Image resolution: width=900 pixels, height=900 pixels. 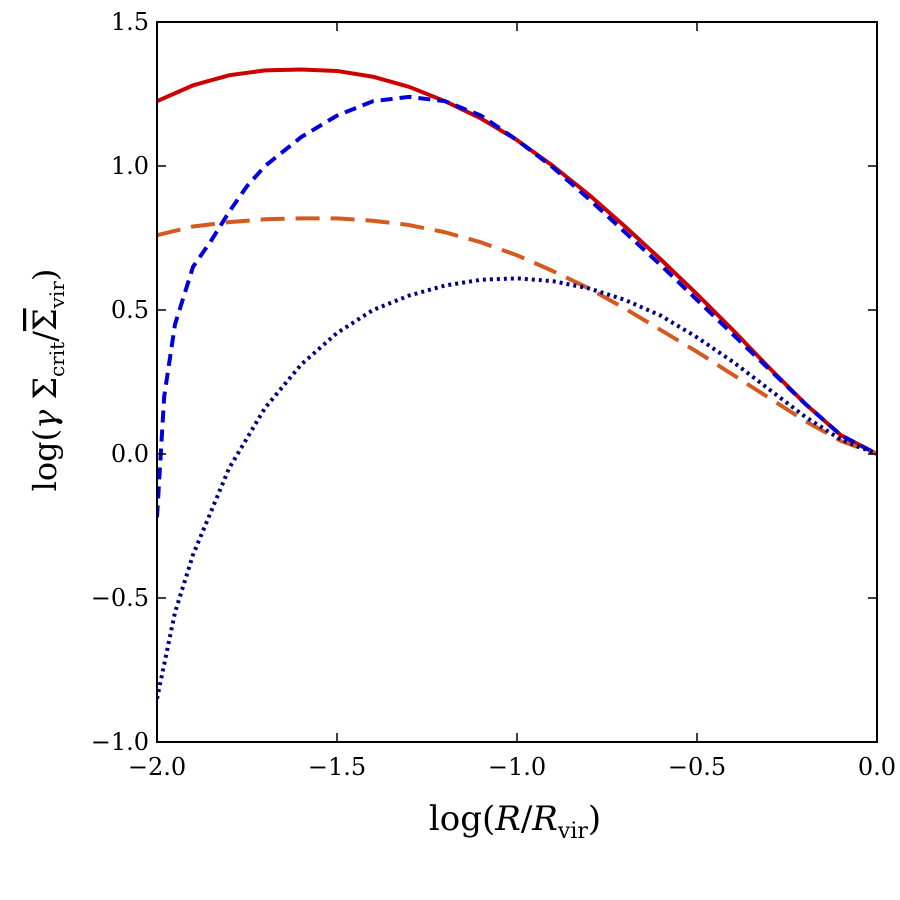 What do you see at coordinates (515, 821) in the screenshot?
I see `x-axis-label: log(R/Rvir)` at bounding box center [515, 821].